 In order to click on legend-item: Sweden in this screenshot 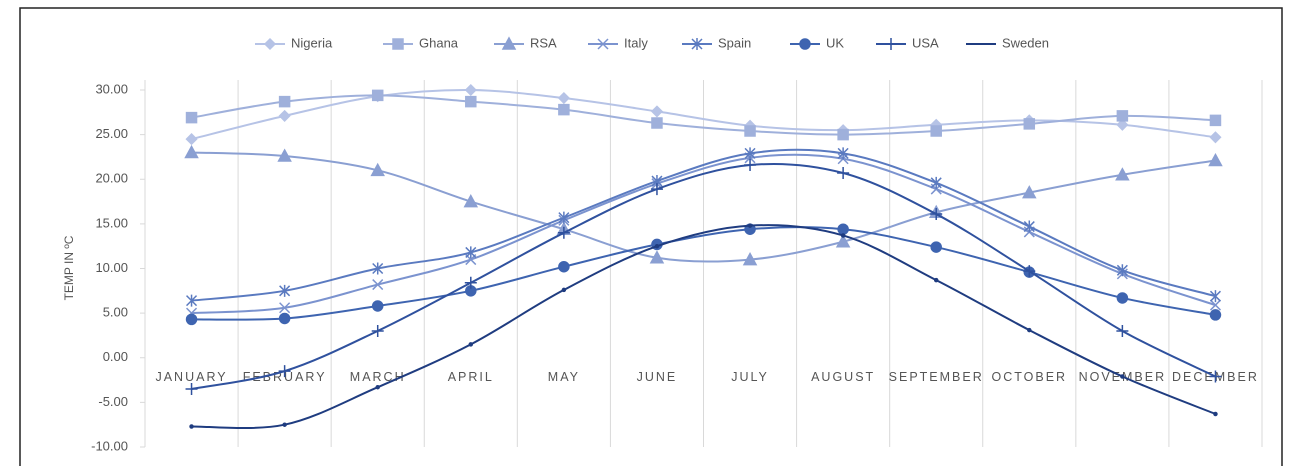, I will do `click(1007, 42)`.